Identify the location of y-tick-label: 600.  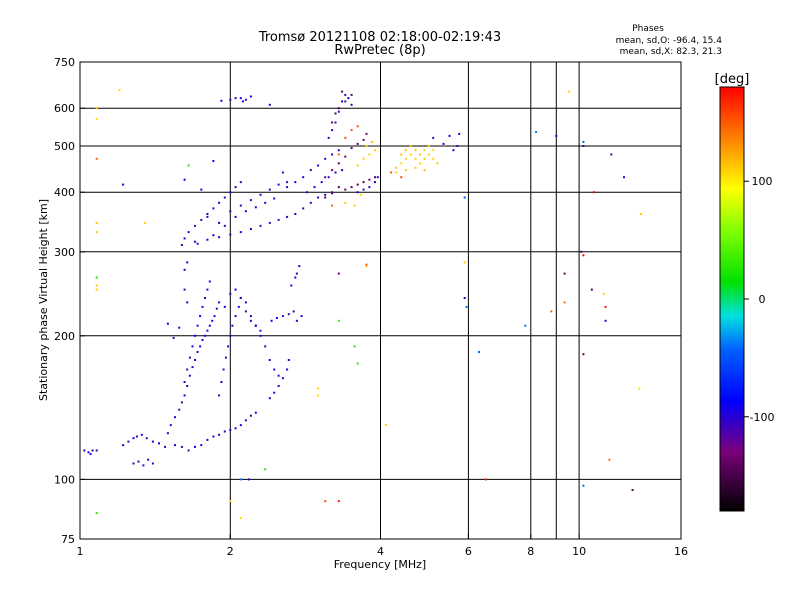
(64, 108).